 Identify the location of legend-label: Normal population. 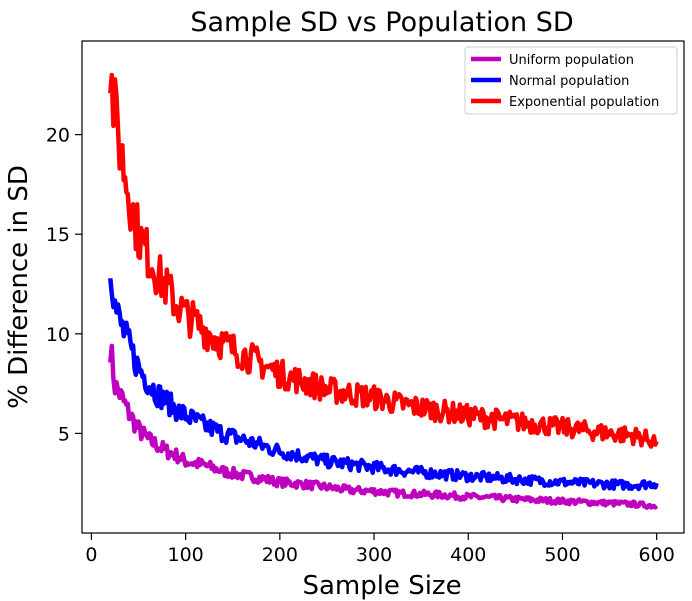
(569, 81).